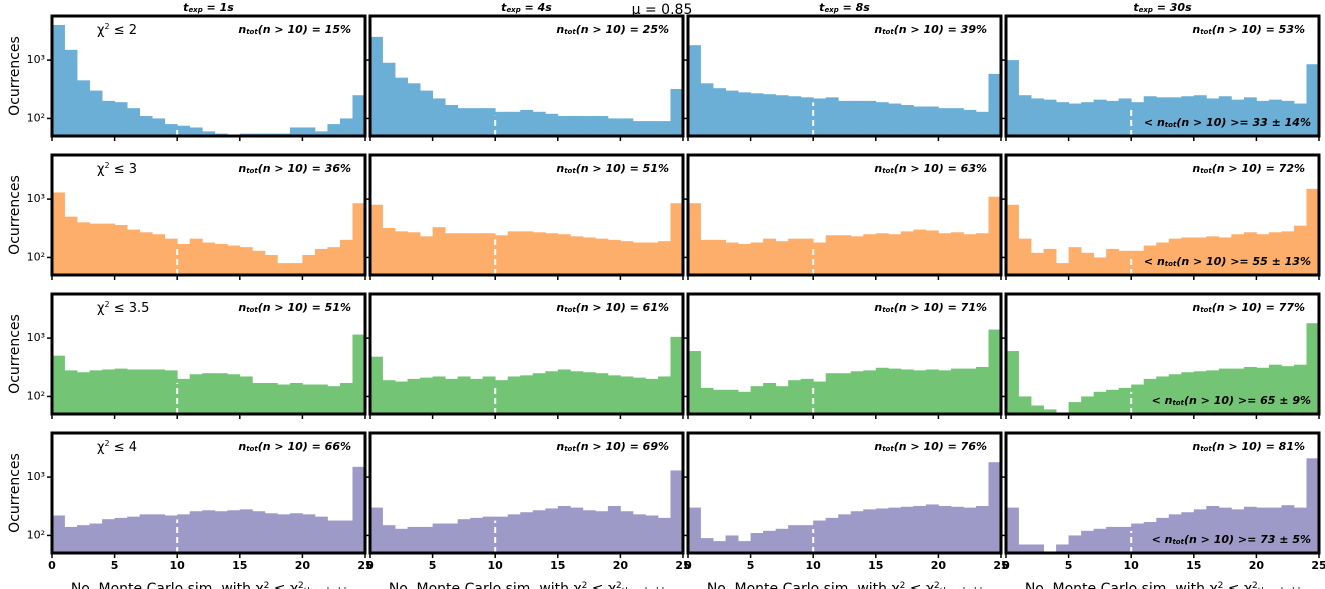 Image resolution: width=1325 pixels, height=589 pixels. Describe the element at coordinates (1248, 29) in the screenshot. I see `annotation: ntot(n > 10) = 53%` at that location.